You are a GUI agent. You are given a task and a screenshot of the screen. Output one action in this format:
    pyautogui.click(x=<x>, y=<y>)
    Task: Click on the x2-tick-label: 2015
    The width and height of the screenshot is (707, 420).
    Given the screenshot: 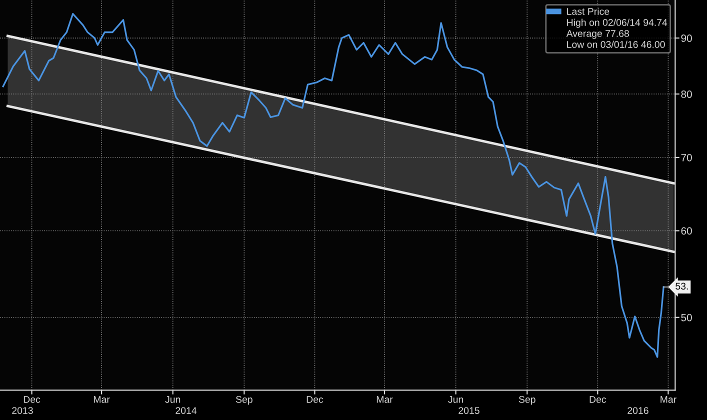 What is the action you would take?
    pyautogui.click(x=469, y=410)
    